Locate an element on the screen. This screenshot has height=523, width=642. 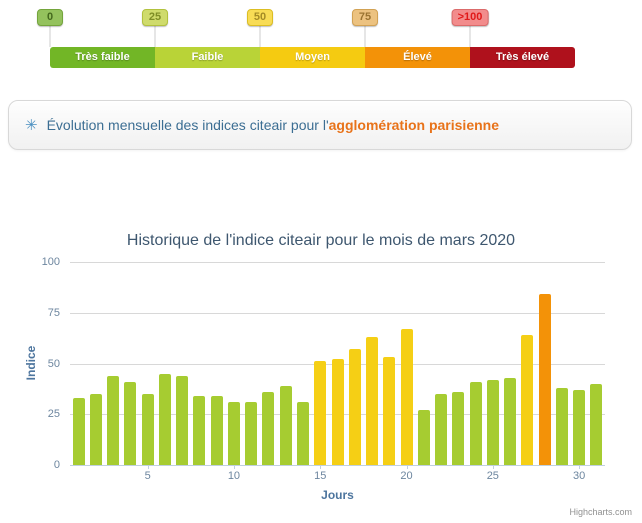
y-tick-label-25: 25 is located at coordinates (53, 414).